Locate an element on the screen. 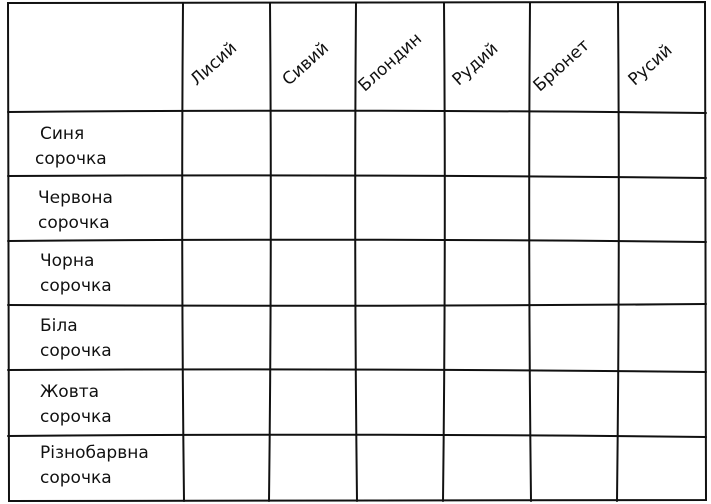  row-label-line: Синя is located at coordinates (62, 134).